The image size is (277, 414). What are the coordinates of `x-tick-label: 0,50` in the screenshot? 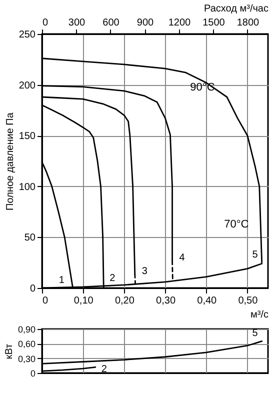 It's located at (248, 301).